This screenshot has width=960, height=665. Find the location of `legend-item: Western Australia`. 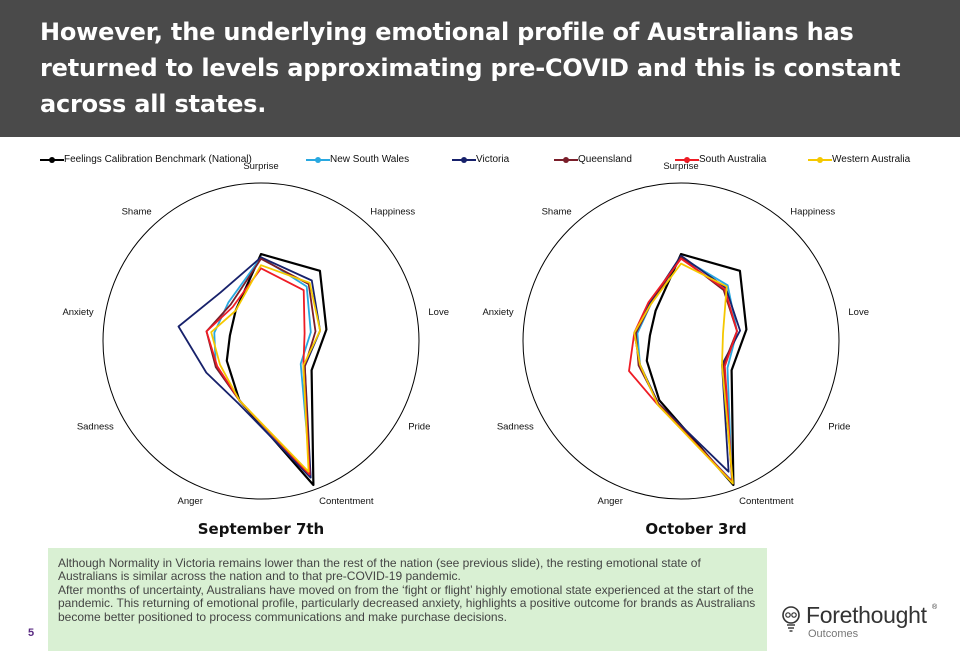

legend-item: Western Australia is located at coordinates (859, 160).